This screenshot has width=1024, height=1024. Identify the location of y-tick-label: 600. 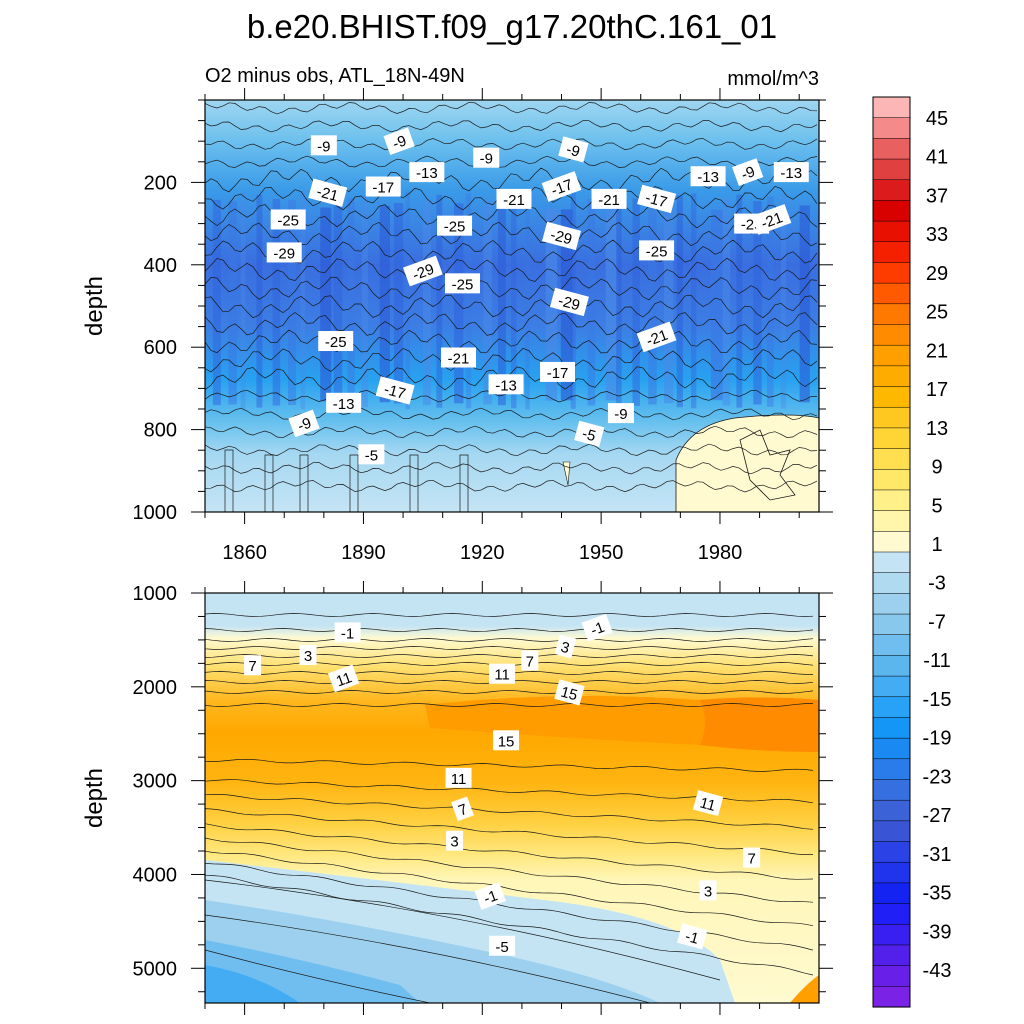
(160, 348).